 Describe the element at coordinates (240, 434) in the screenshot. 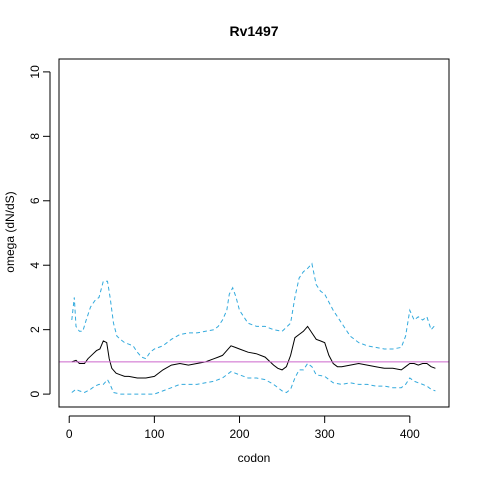

I see `x-tick-label: 200` at that location.